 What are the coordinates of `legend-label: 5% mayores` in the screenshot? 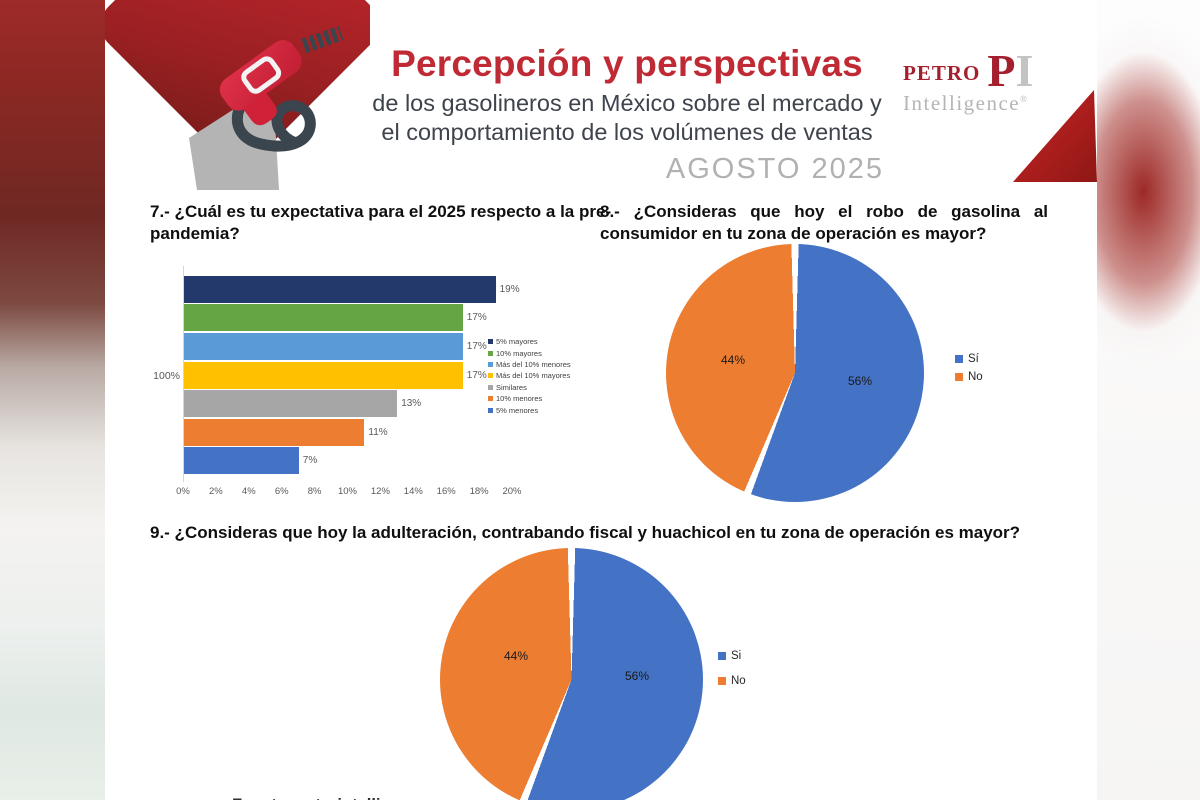 It's located at (517, 342).